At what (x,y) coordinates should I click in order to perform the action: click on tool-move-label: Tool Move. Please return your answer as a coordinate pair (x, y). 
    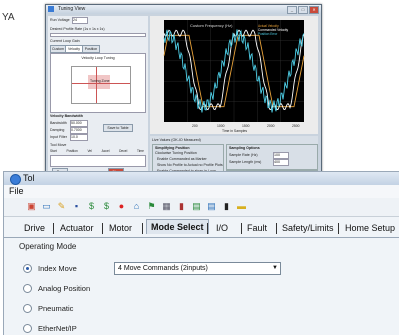
    Looking at the image, I should click on (58, 145).